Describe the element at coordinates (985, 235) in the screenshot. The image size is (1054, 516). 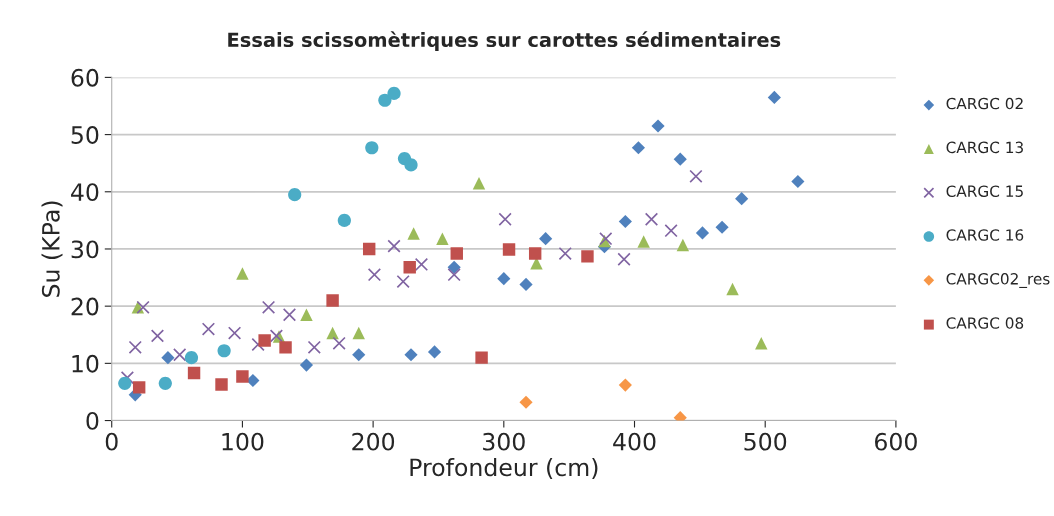
I see `legend-label: CARGC 16` at that location.